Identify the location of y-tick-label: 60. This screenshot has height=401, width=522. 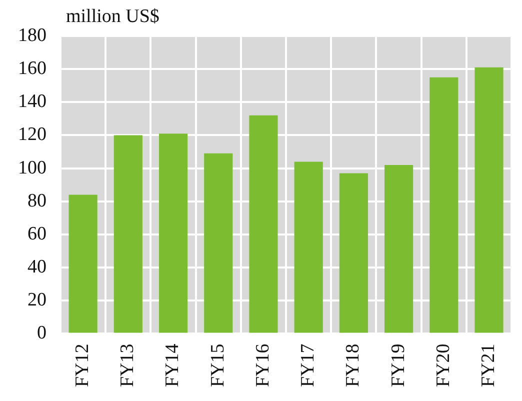
(37, 233).